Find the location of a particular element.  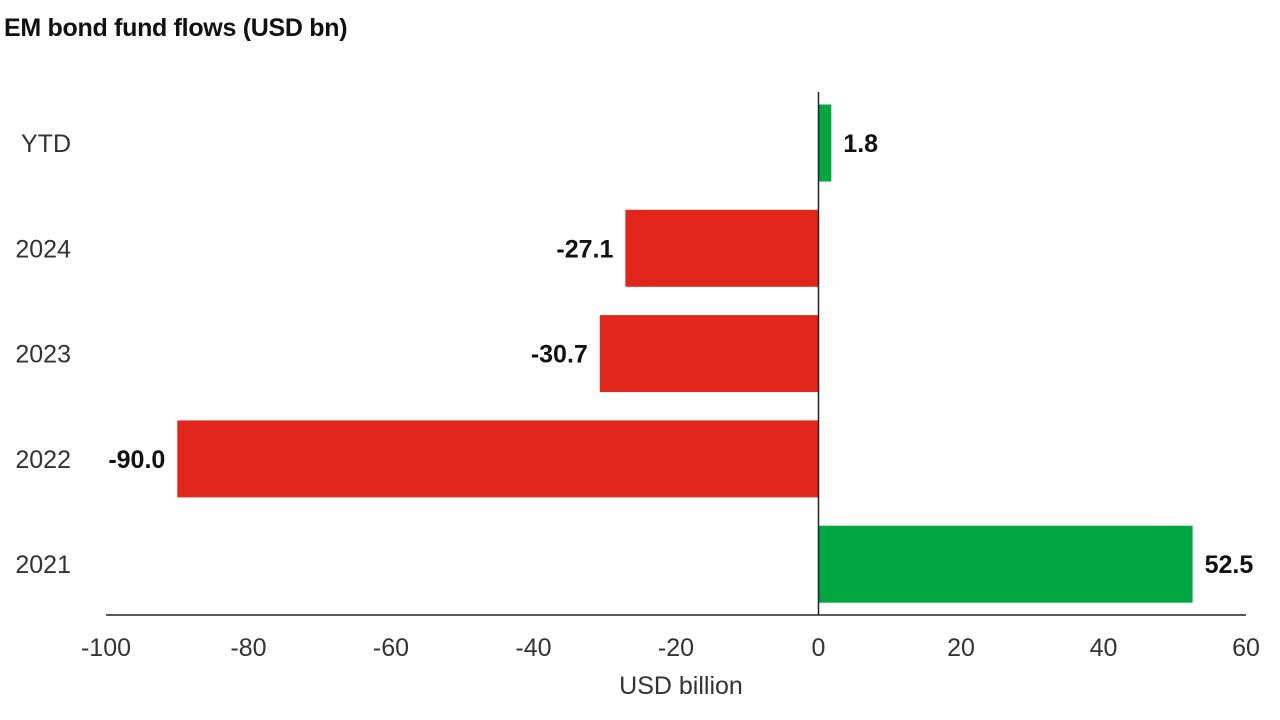

category-label-2021: 2021 is located at coordinates (43, 565).